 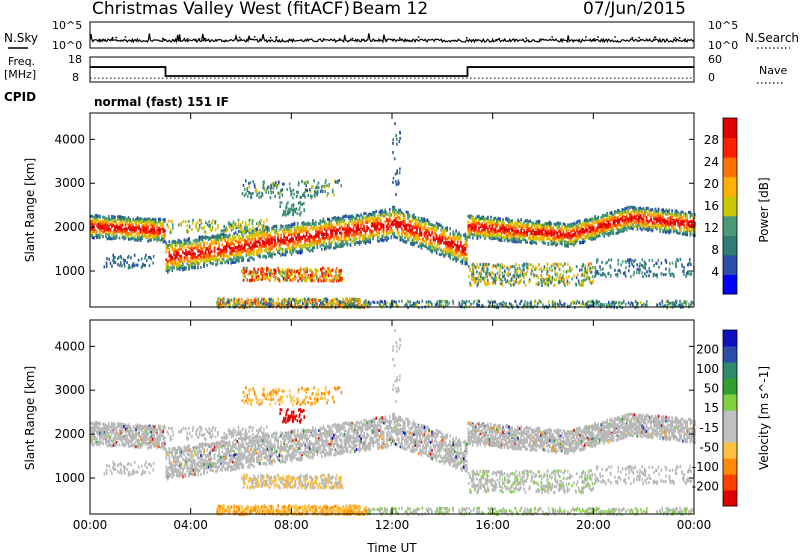 I want to click on nsearch-tick-low: 10^0, so click(x=723, y=45).